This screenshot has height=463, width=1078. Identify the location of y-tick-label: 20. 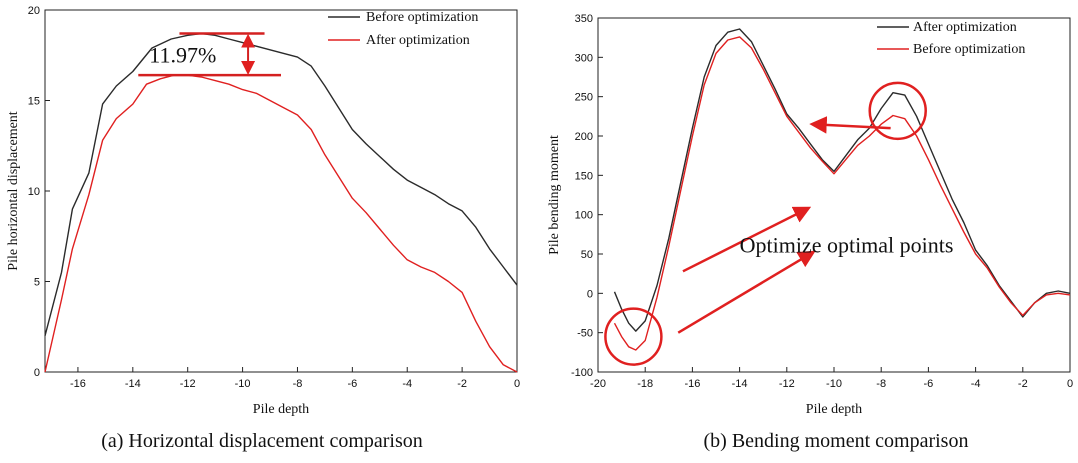
(34, 11).